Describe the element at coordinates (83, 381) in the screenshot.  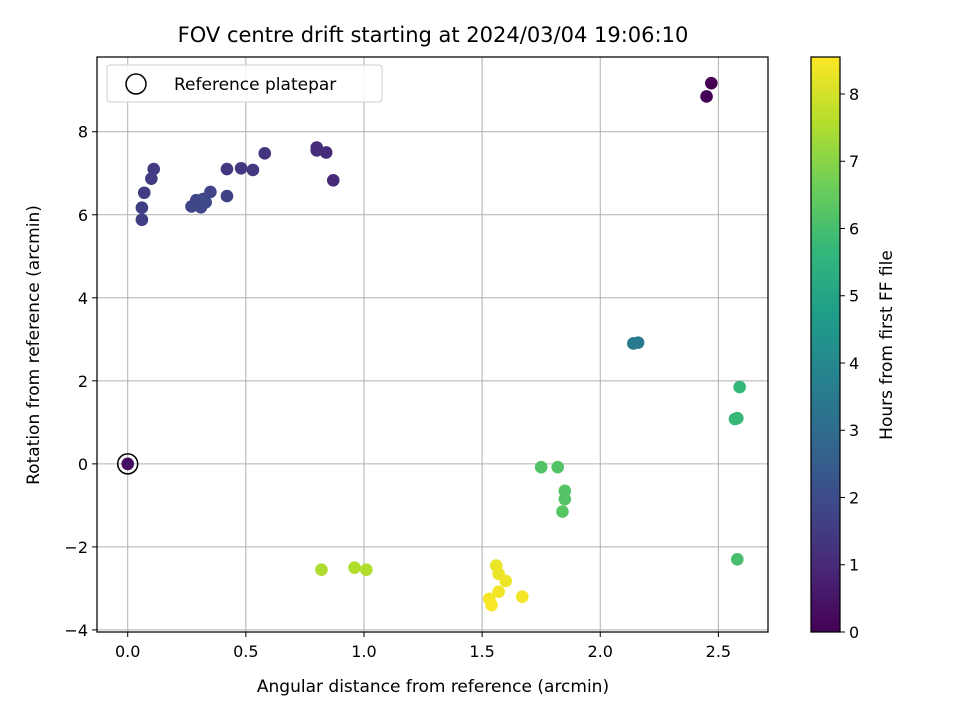
I see `y-tick-label: 2` at that location.